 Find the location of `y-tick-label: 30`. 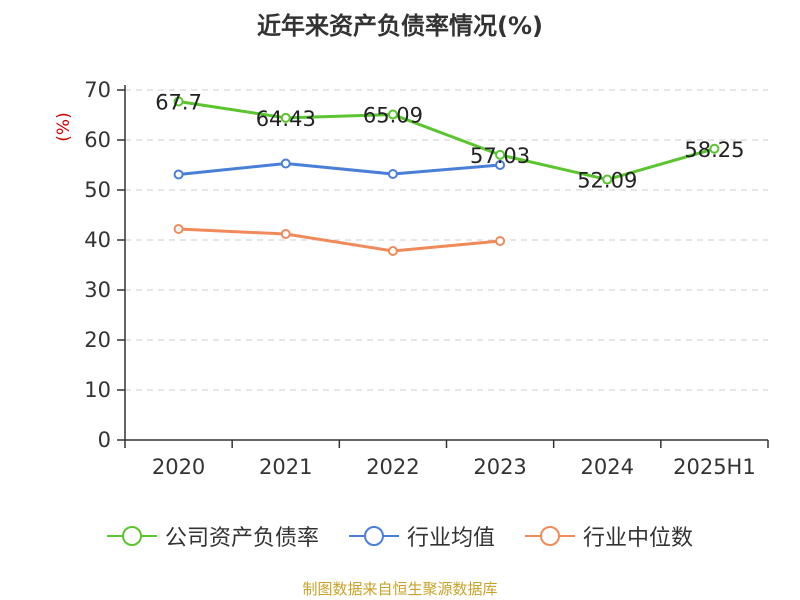

y-tick-label: 30 is located at coordinates (97, 290).